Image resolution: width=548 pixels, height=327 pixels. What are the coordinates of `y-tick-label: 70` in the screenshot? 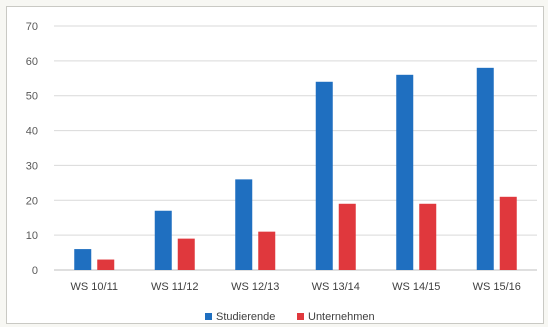 It's located at (32, 27).